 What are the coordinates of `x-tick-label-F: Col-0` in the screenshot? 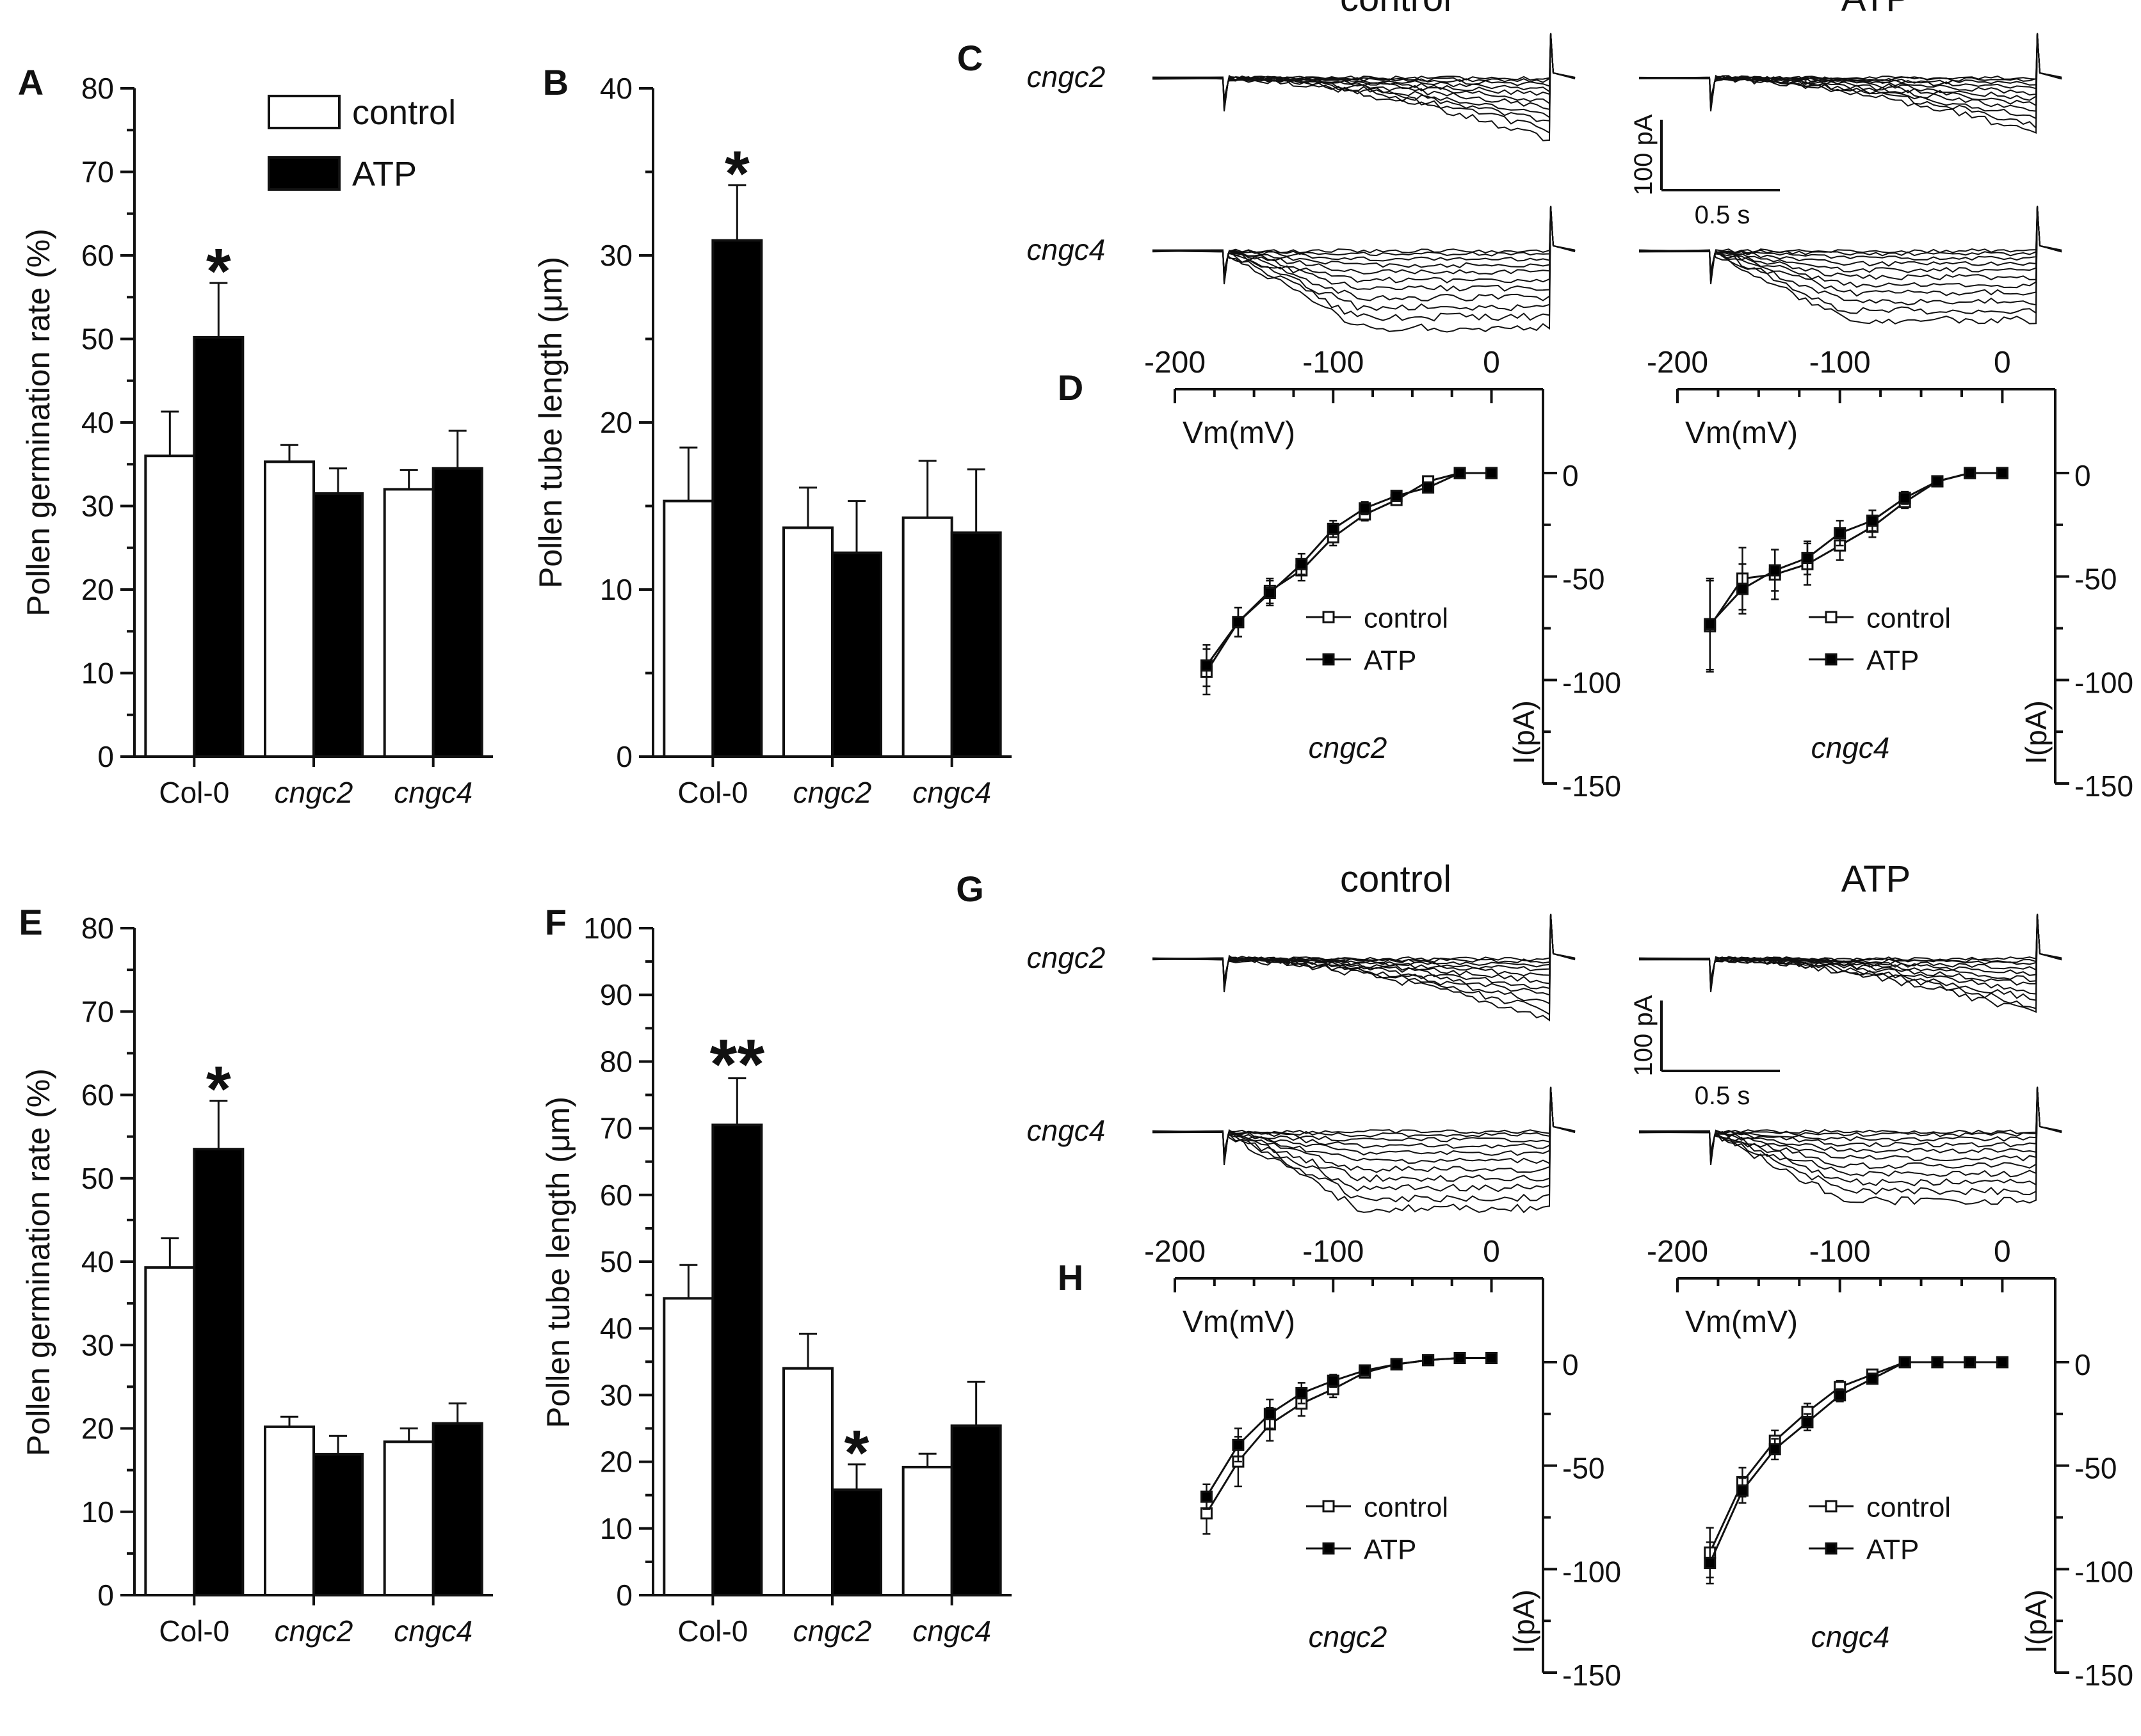 It's located at (712, 1631).